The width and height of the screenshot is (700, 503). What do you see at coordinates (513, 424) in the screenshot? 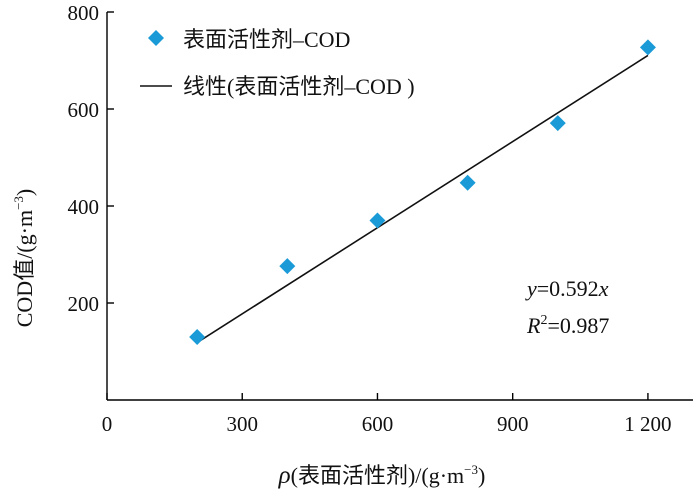
I see `x-tick-label: 900` at bounding box center [513, 424].